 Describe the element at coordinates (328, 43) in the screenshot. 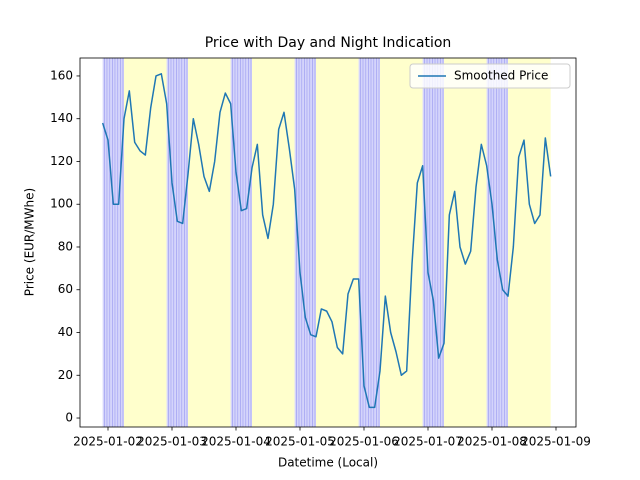

I see `chart-title: Price with Day and Night Indication` at that location.